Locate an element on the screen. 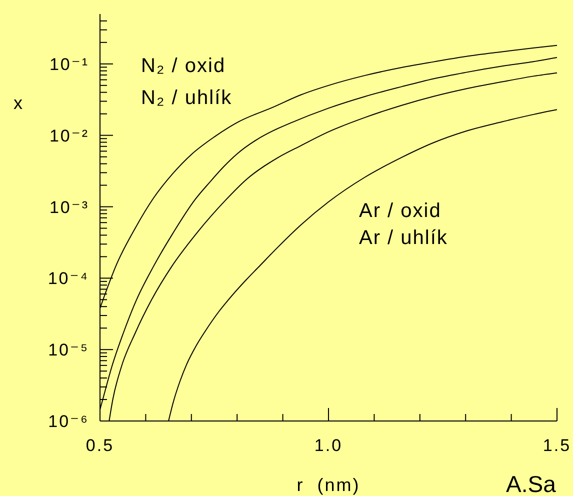  y-tick-label: 10⁻¹ is located at coordinates (69, 64).